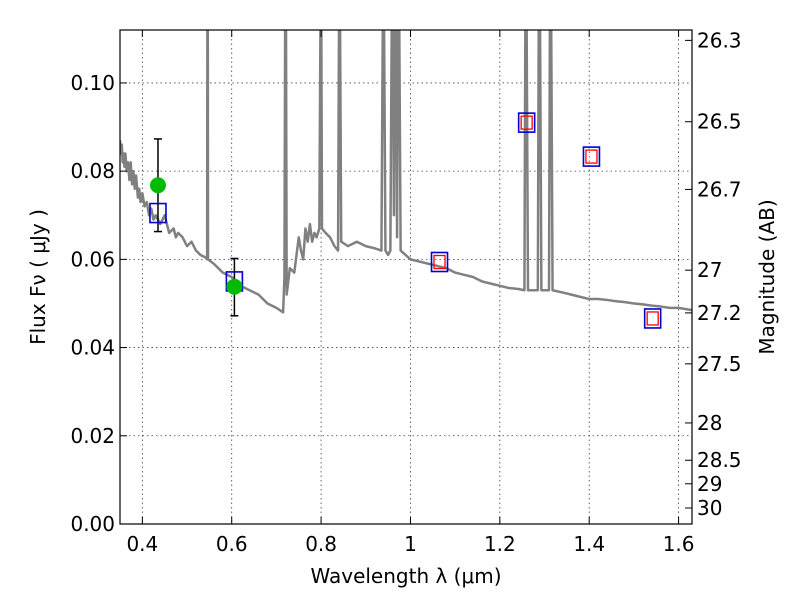  Describe the element at coordinates (719, 122) in the screenshot. I see `right-tick-label: 26.5` at that location.